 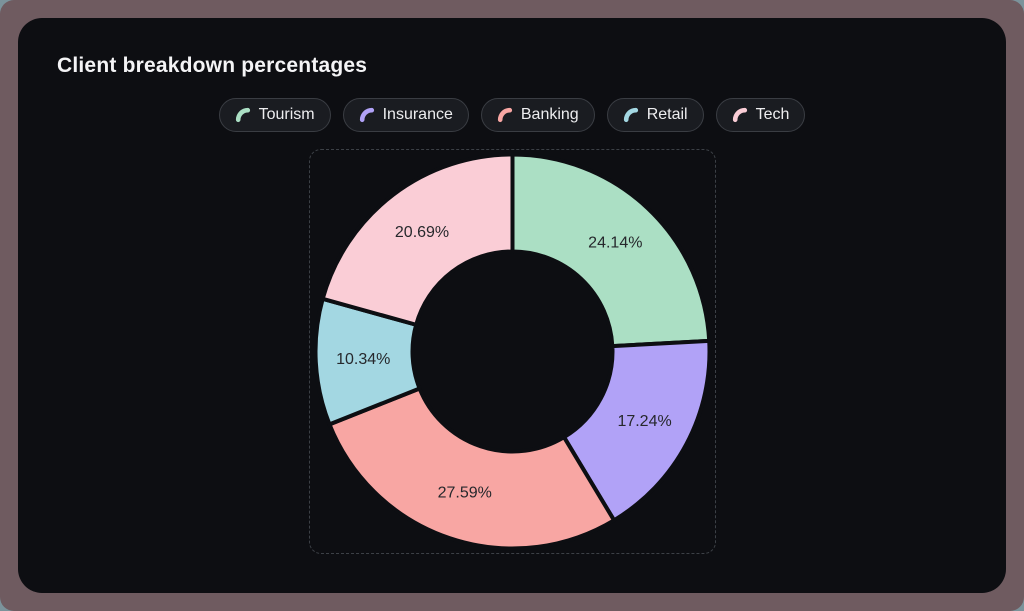 What do you see at coordinates (286, 114) in the screenshot?
I see `legend-chip-label: Tourism` at bounding box center [286, 114].